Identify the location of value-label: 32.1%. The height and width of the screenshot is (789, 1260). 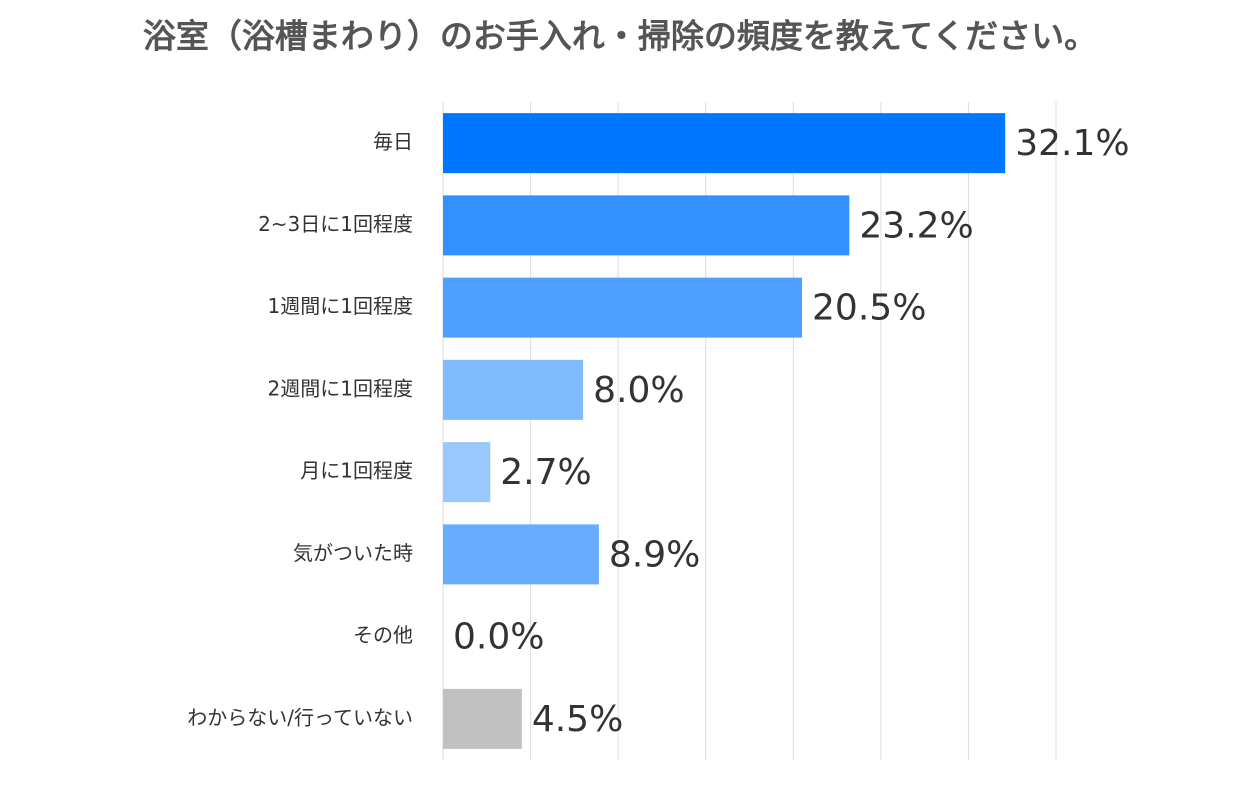
(1072, 143).